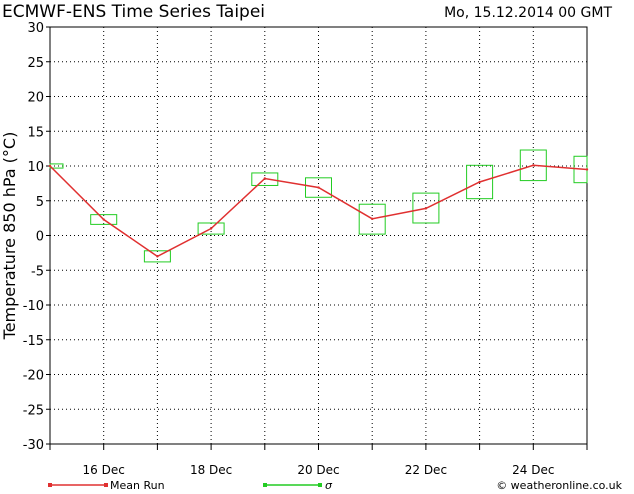  I want to click on y-tick-label: -30, so click(33, 445).